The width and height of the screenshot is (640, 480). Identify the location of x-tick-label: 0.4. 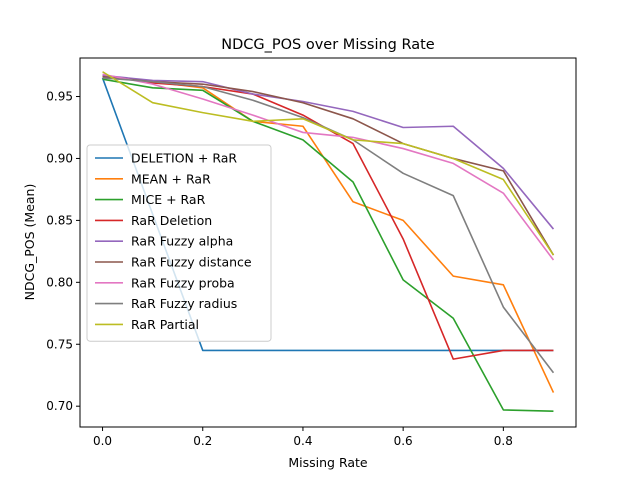
(302, 441).